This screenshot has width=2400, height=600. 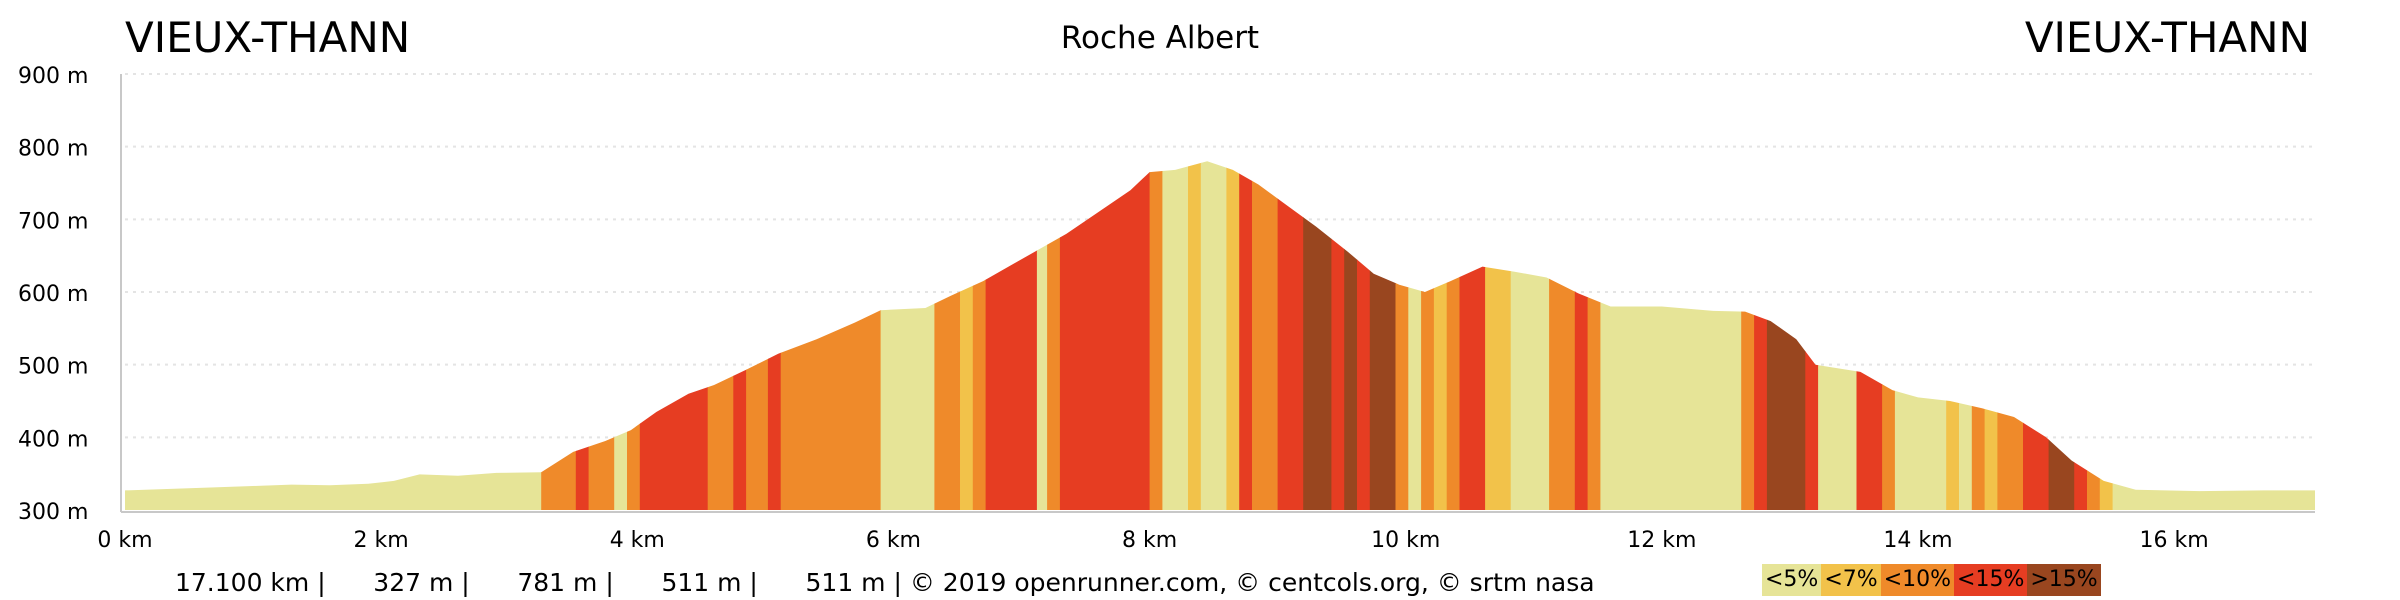 What do you see at coordinates (53, 76) in the screenshot?
I see `y-tick-label: 900 m` at bounding box center [53, 76].